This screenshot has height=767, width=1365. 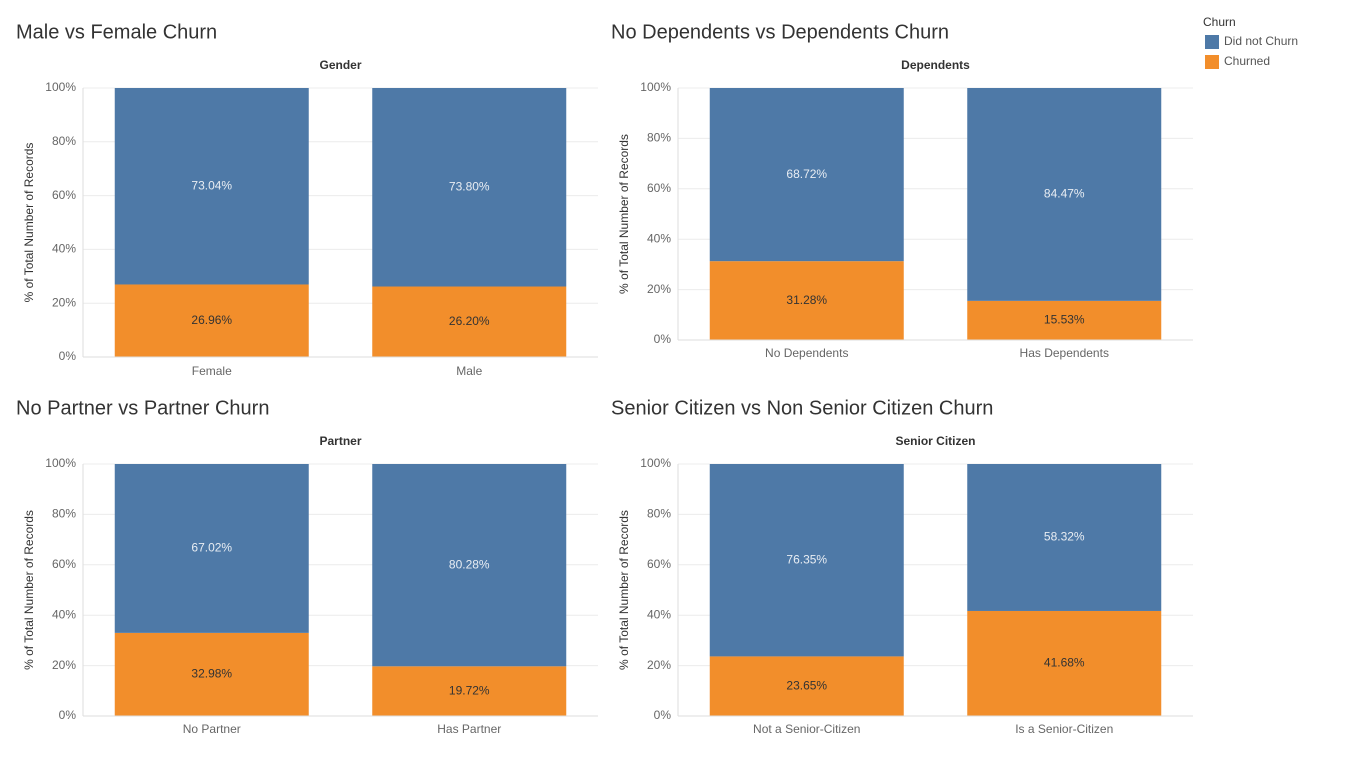 What do you see at coordinates (469, 729) in the screenshot?
I see `x-tick-label: Has Partner` at bounding box center [469, 729].